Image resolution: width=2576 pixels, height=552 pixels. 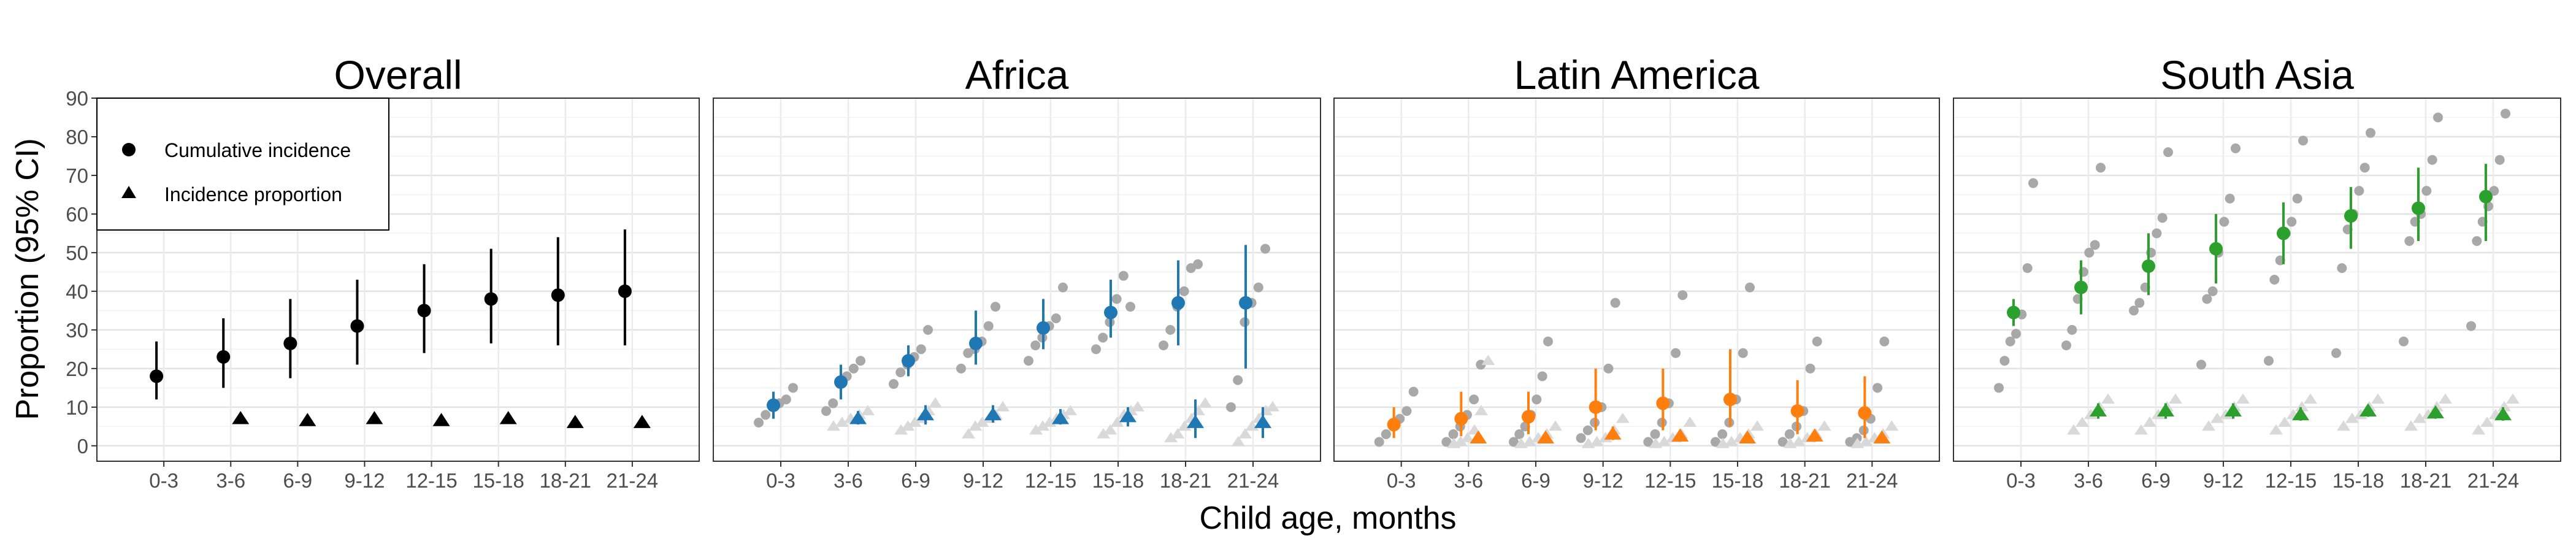 What do you see at coordinates (1017, 75) in the screenshot?
I see `panel-title: Africa` at bounding box center [1017, 75].